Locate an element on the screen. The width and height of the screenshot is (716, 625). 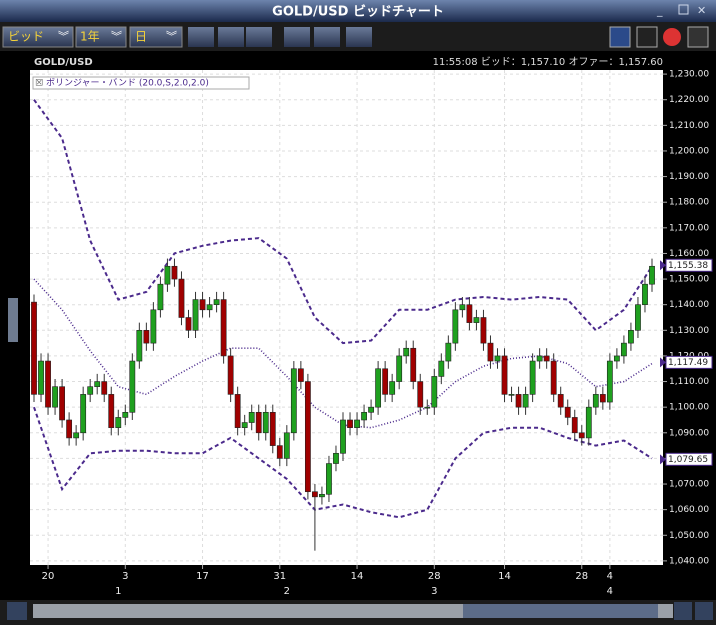
interval-select is located at coordinates (156, 37).